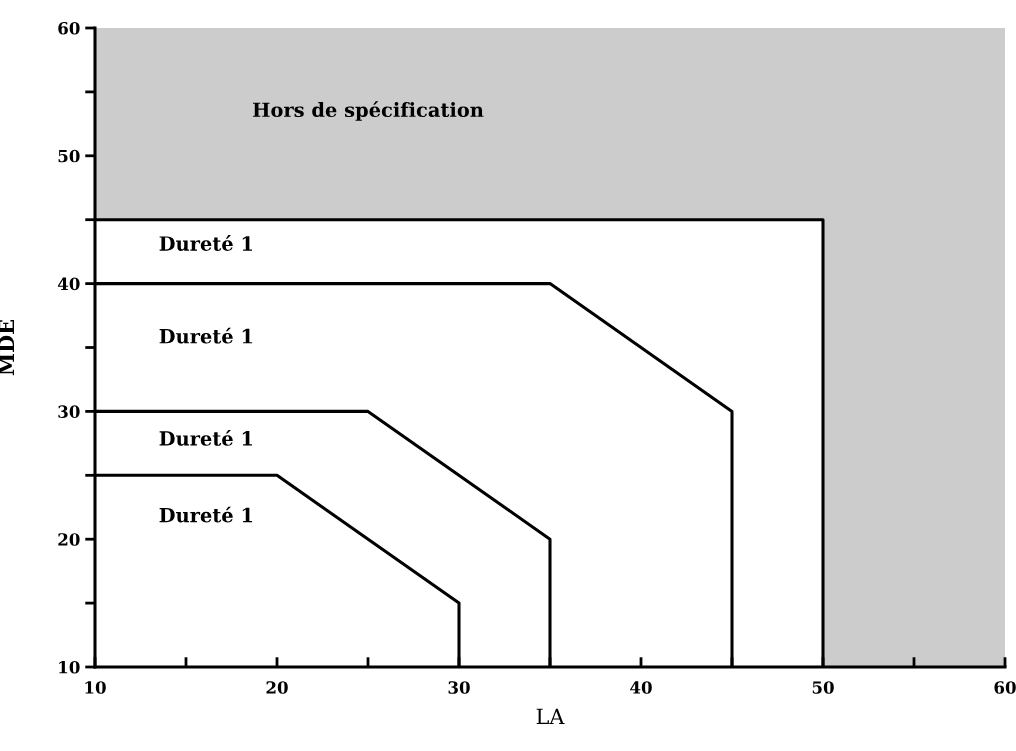  What do you see at coordinates (68, 284) in the screenshot?
I see `y-tick-label: 40` at bounding box center [68, 284].